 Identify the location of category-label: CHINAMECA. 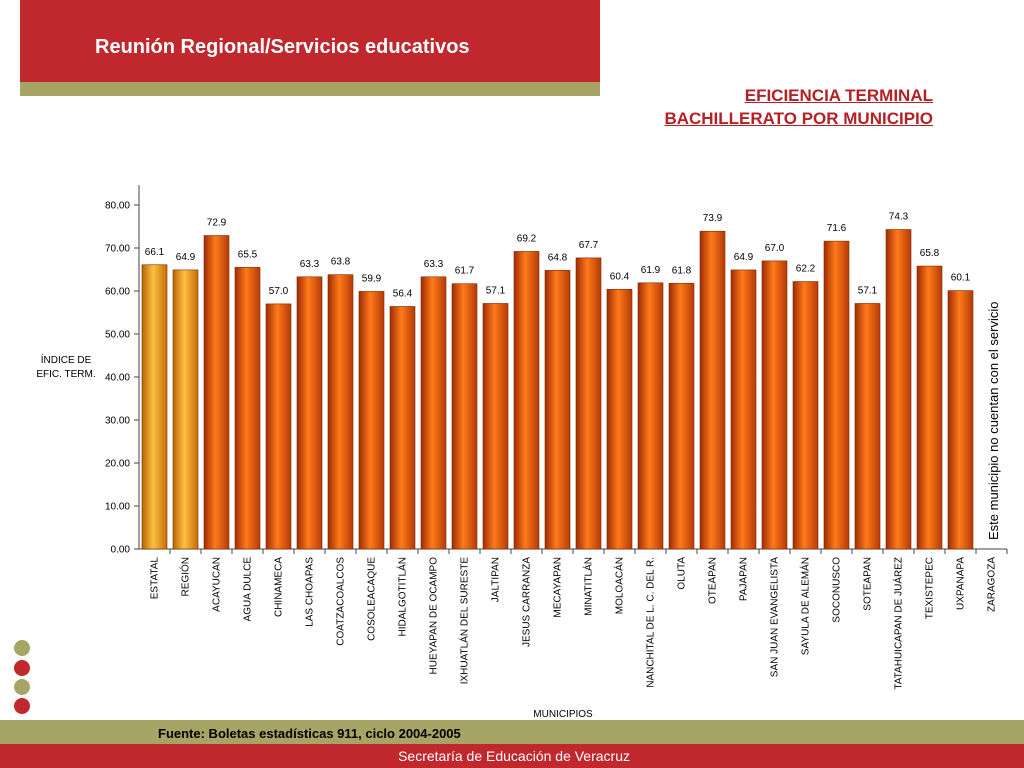
(279, 587).